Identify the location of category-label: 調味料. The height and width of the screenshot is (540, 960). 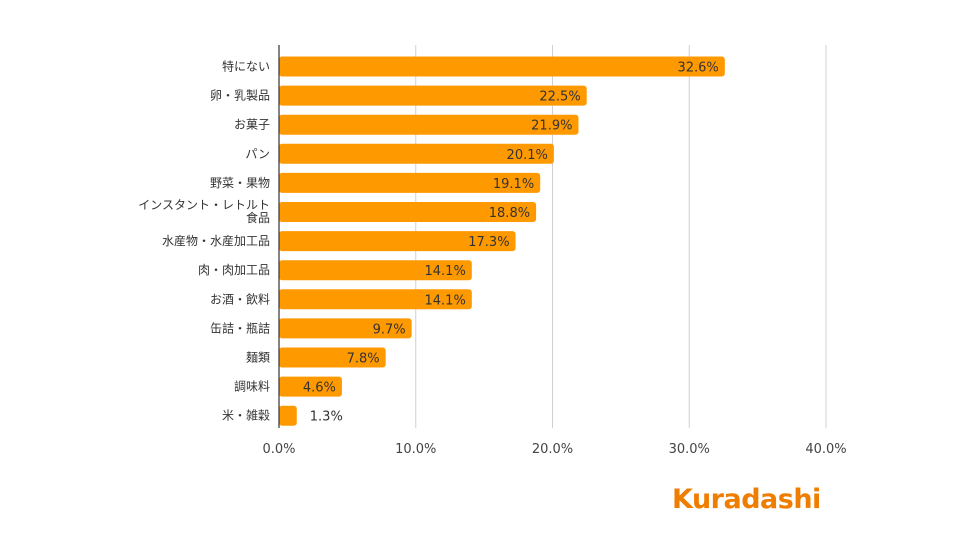
(252, 387).